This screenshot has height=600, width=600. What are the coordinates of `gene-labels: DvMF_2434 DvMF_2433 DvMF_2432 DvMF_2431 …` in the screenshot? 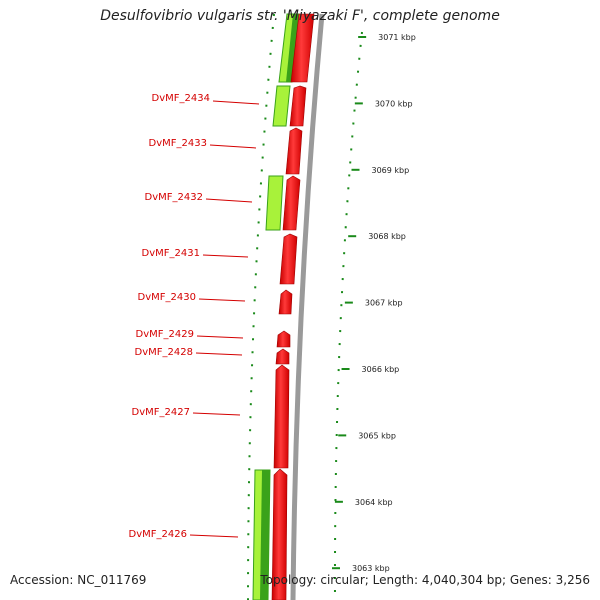 It's located at (169, 316).